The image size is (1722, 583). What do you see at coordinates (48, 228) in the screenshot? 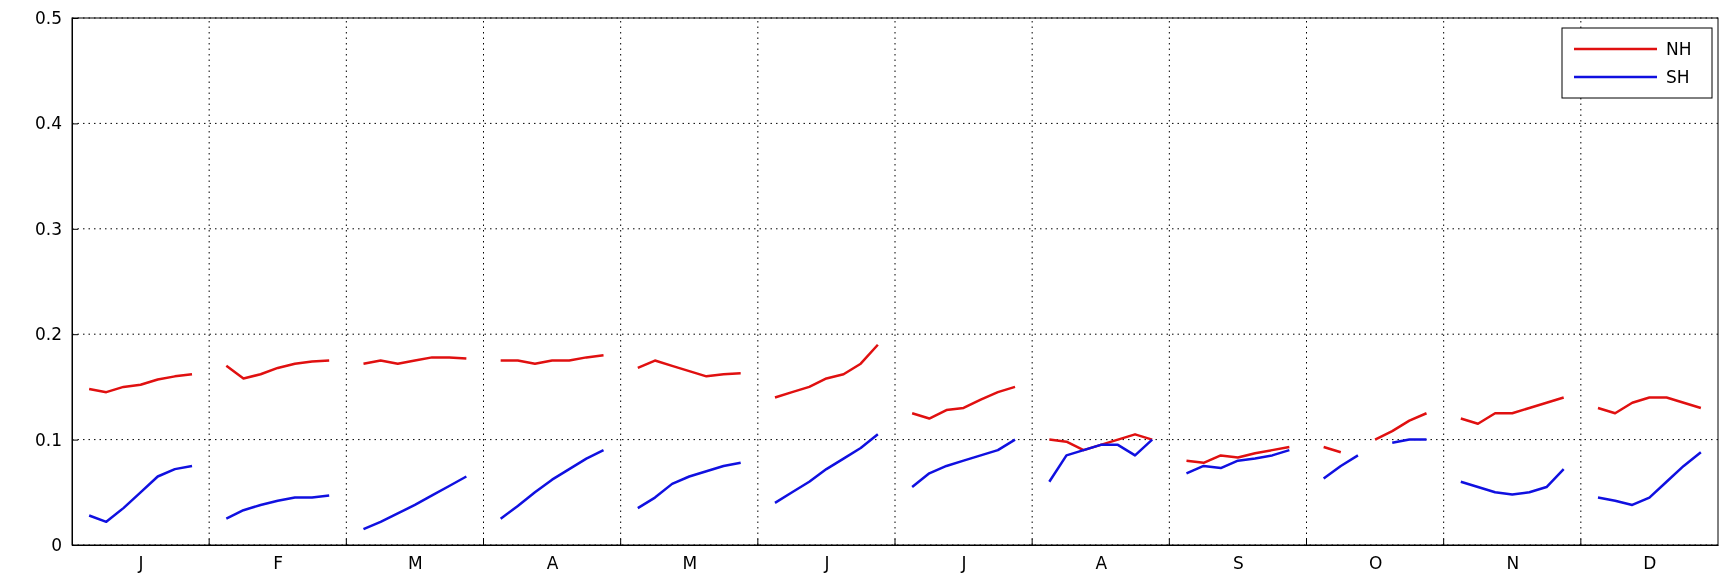
I see `y-tick-label: 0.3` at bounding box center [48, 228].